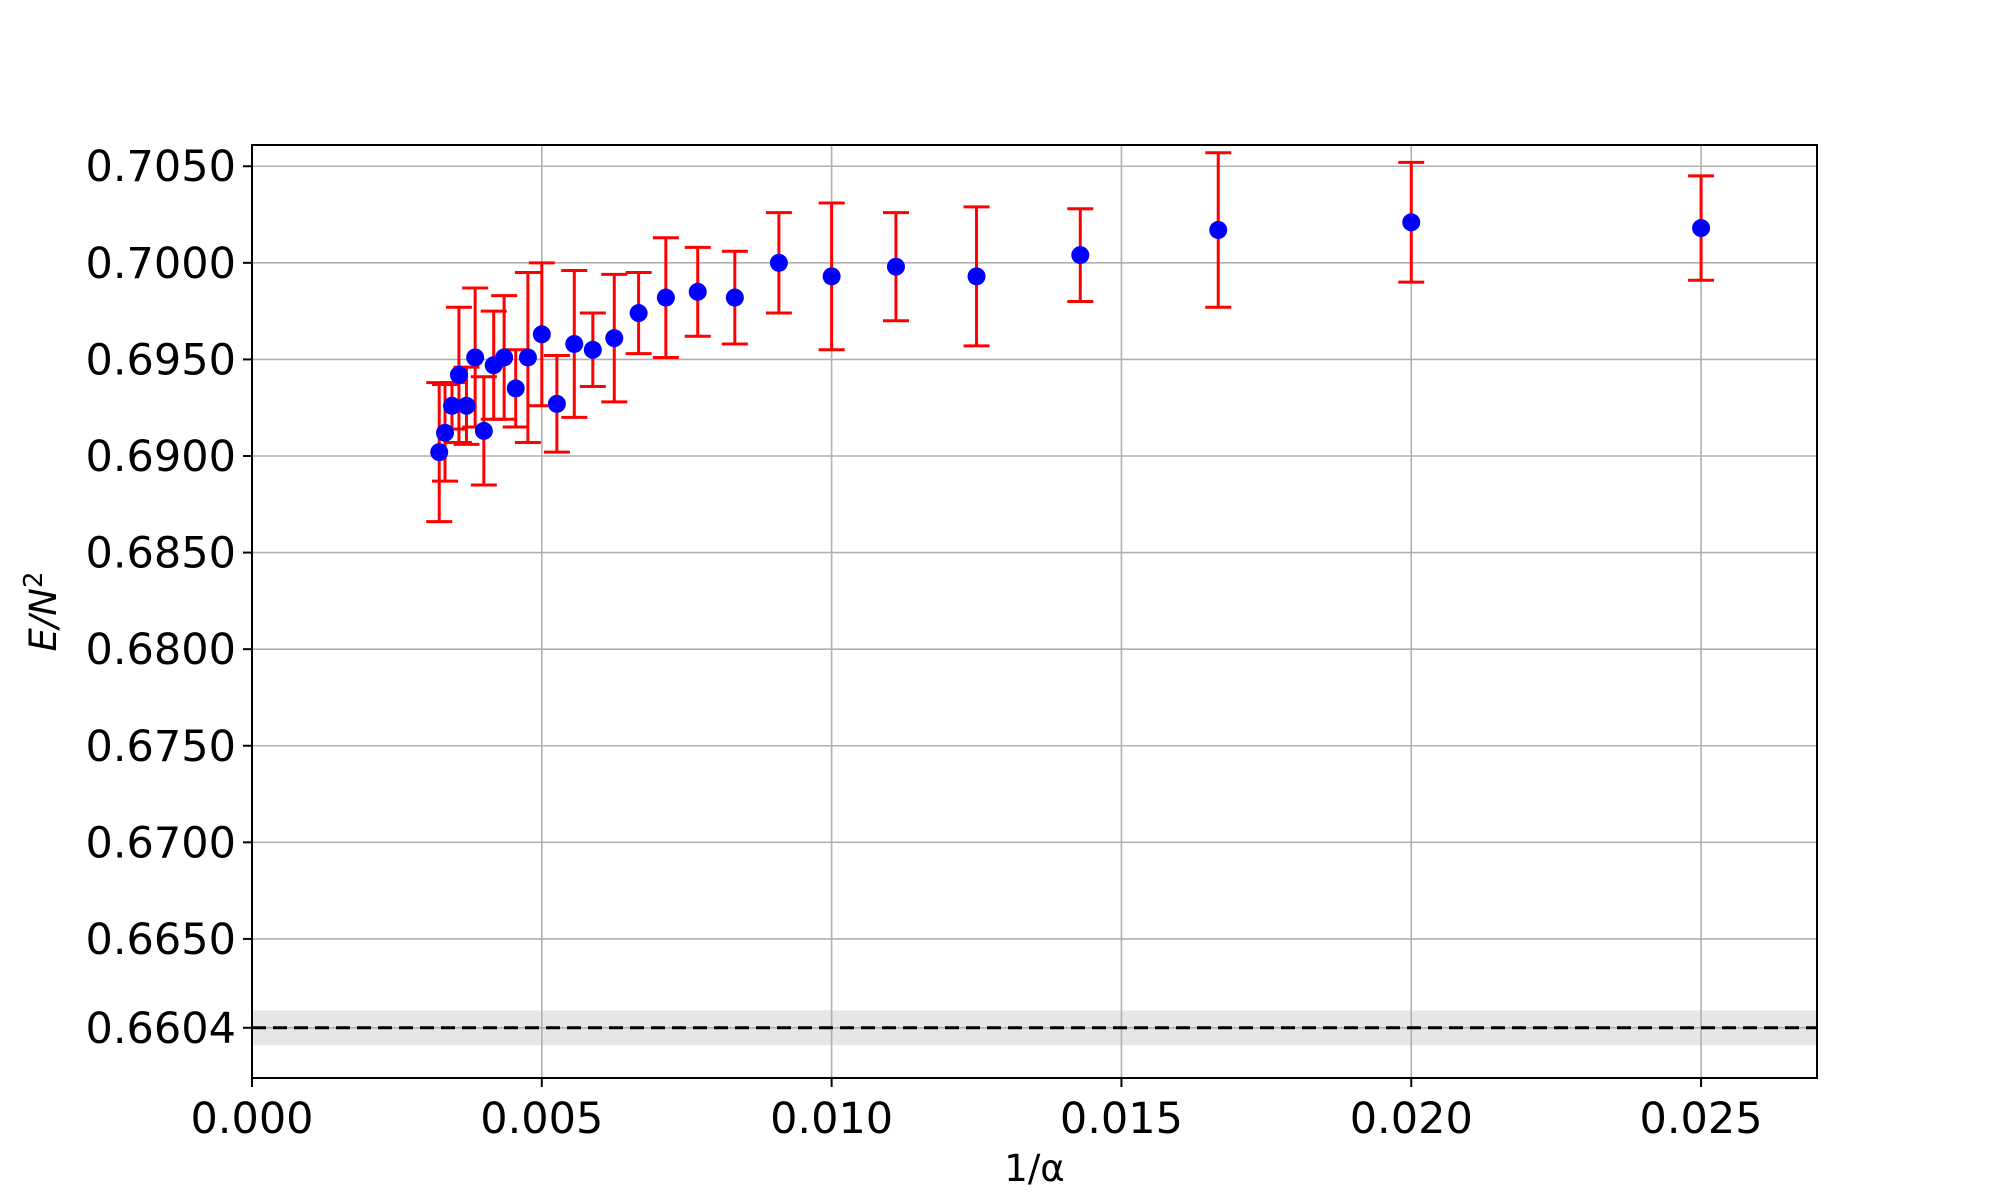 The height and width of the screenshot is (1200, 2000). Describe the element at coordinates (1121, 1119) in the screenshot. I see `x-tick-label: 0.015` at that location.